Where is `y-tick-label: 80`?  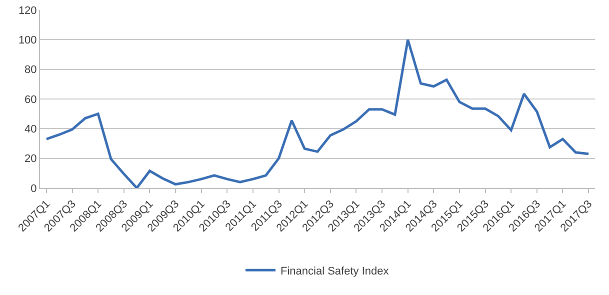
y-tick-label: 80 is located at coordinates (30, 70).